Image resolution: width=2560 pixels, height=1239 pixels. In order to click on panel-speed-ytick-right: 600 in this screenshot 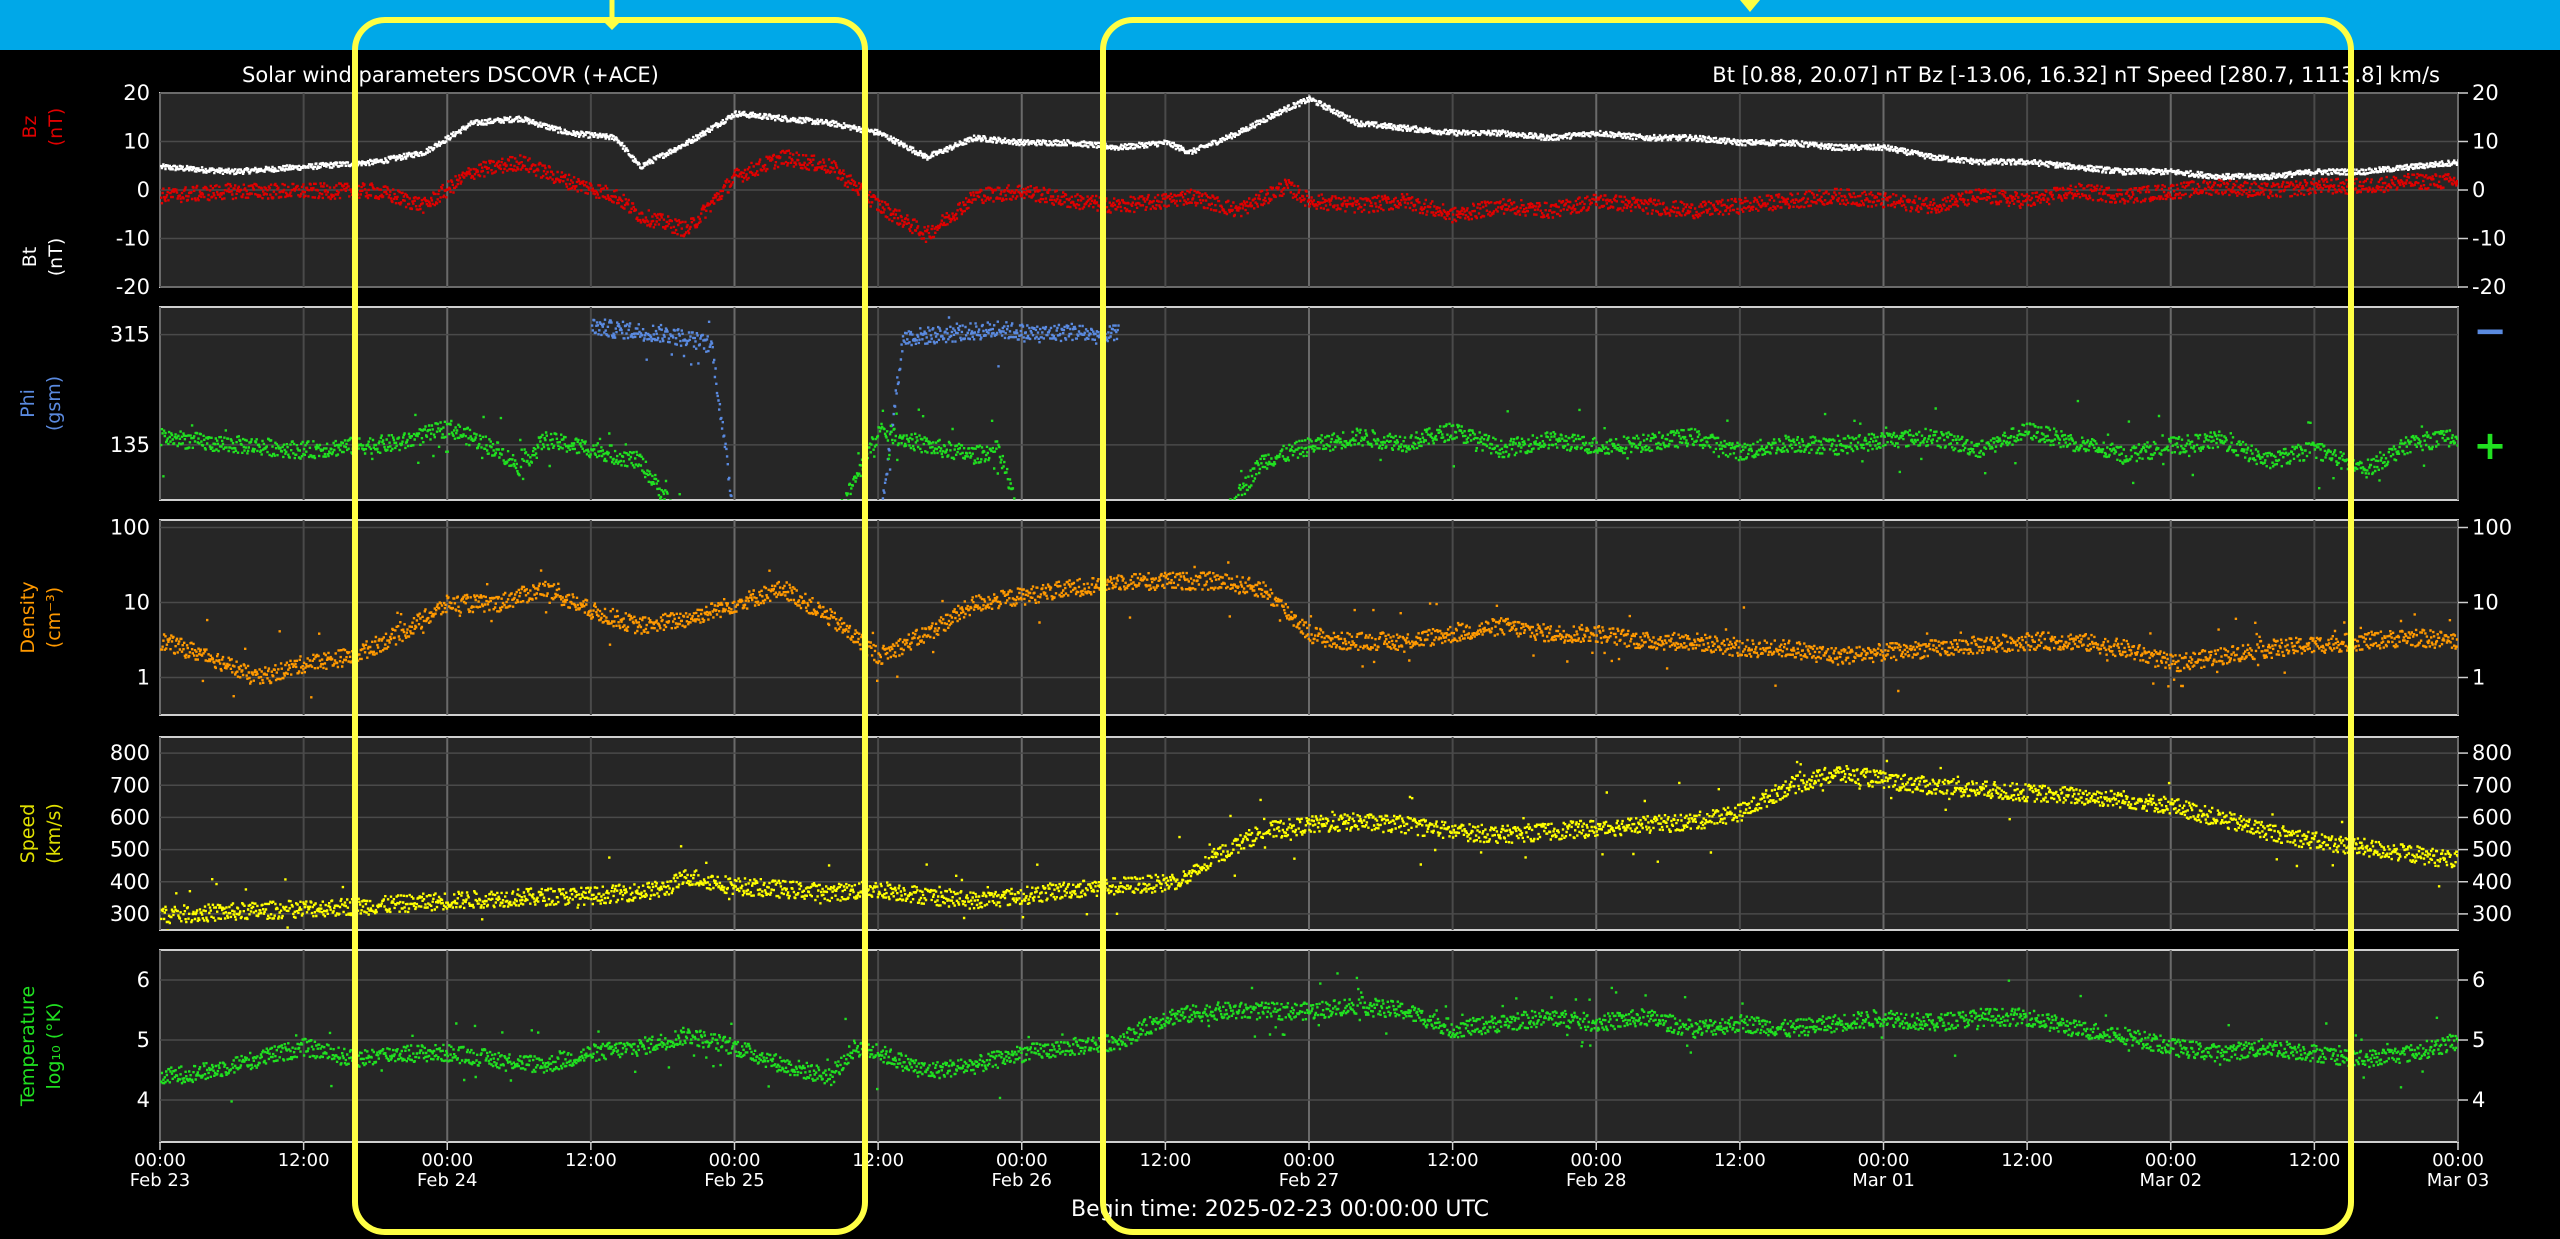, I will do `click(2492, 817)`.